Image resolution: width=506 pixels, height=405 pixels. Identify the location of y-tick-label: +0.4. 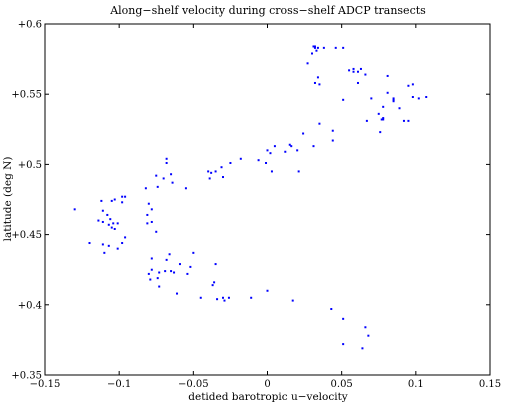
(30, 305).